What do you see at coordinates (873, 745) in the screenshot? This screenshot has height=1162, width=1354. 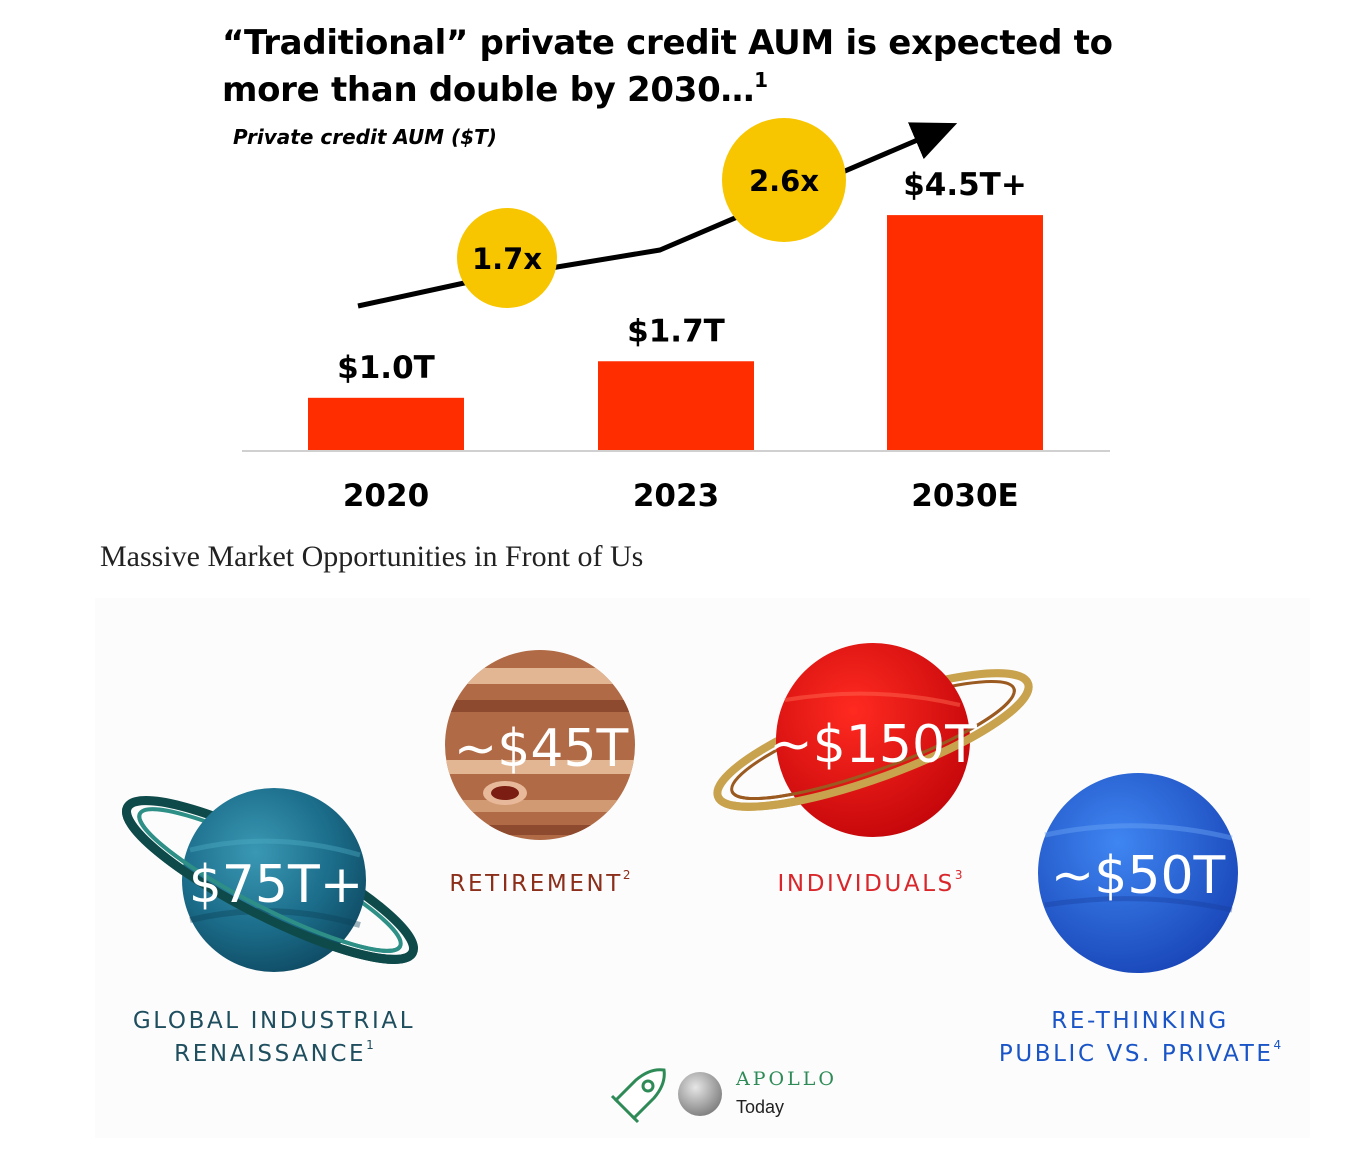 I see `planet-individuals-value: ~$150T` at bounding box center [873, 745].